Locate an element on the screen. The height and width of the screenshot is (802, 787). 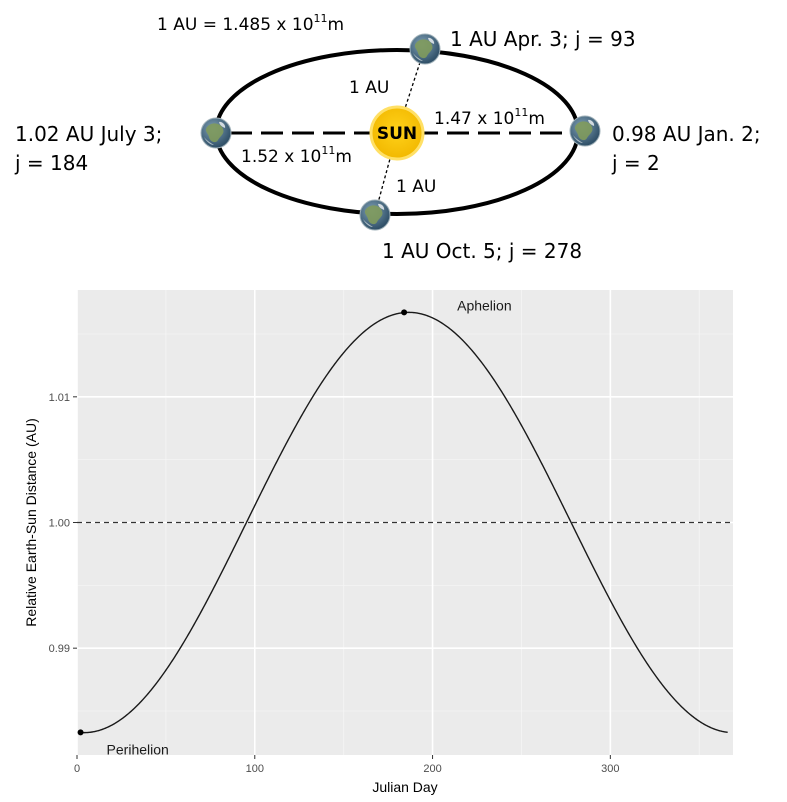
y-axis-title: Relative Earth-Sun Distance (AU) is located at coordinates (31, 522).